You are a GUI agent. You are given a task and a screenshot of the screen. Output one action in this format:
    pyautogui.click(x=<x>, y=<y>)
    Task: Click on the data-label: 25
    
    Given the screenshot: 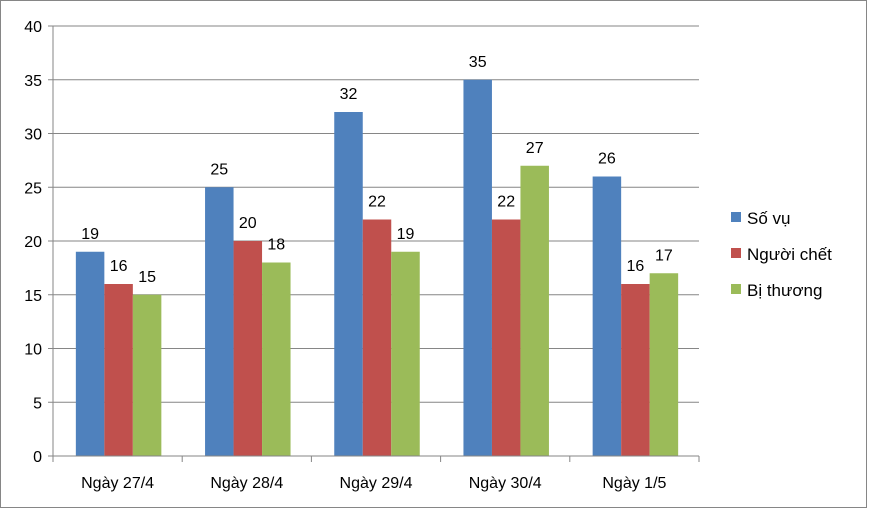 What is the action you would take?
    pyautogui.click(x=219, y=169)
    